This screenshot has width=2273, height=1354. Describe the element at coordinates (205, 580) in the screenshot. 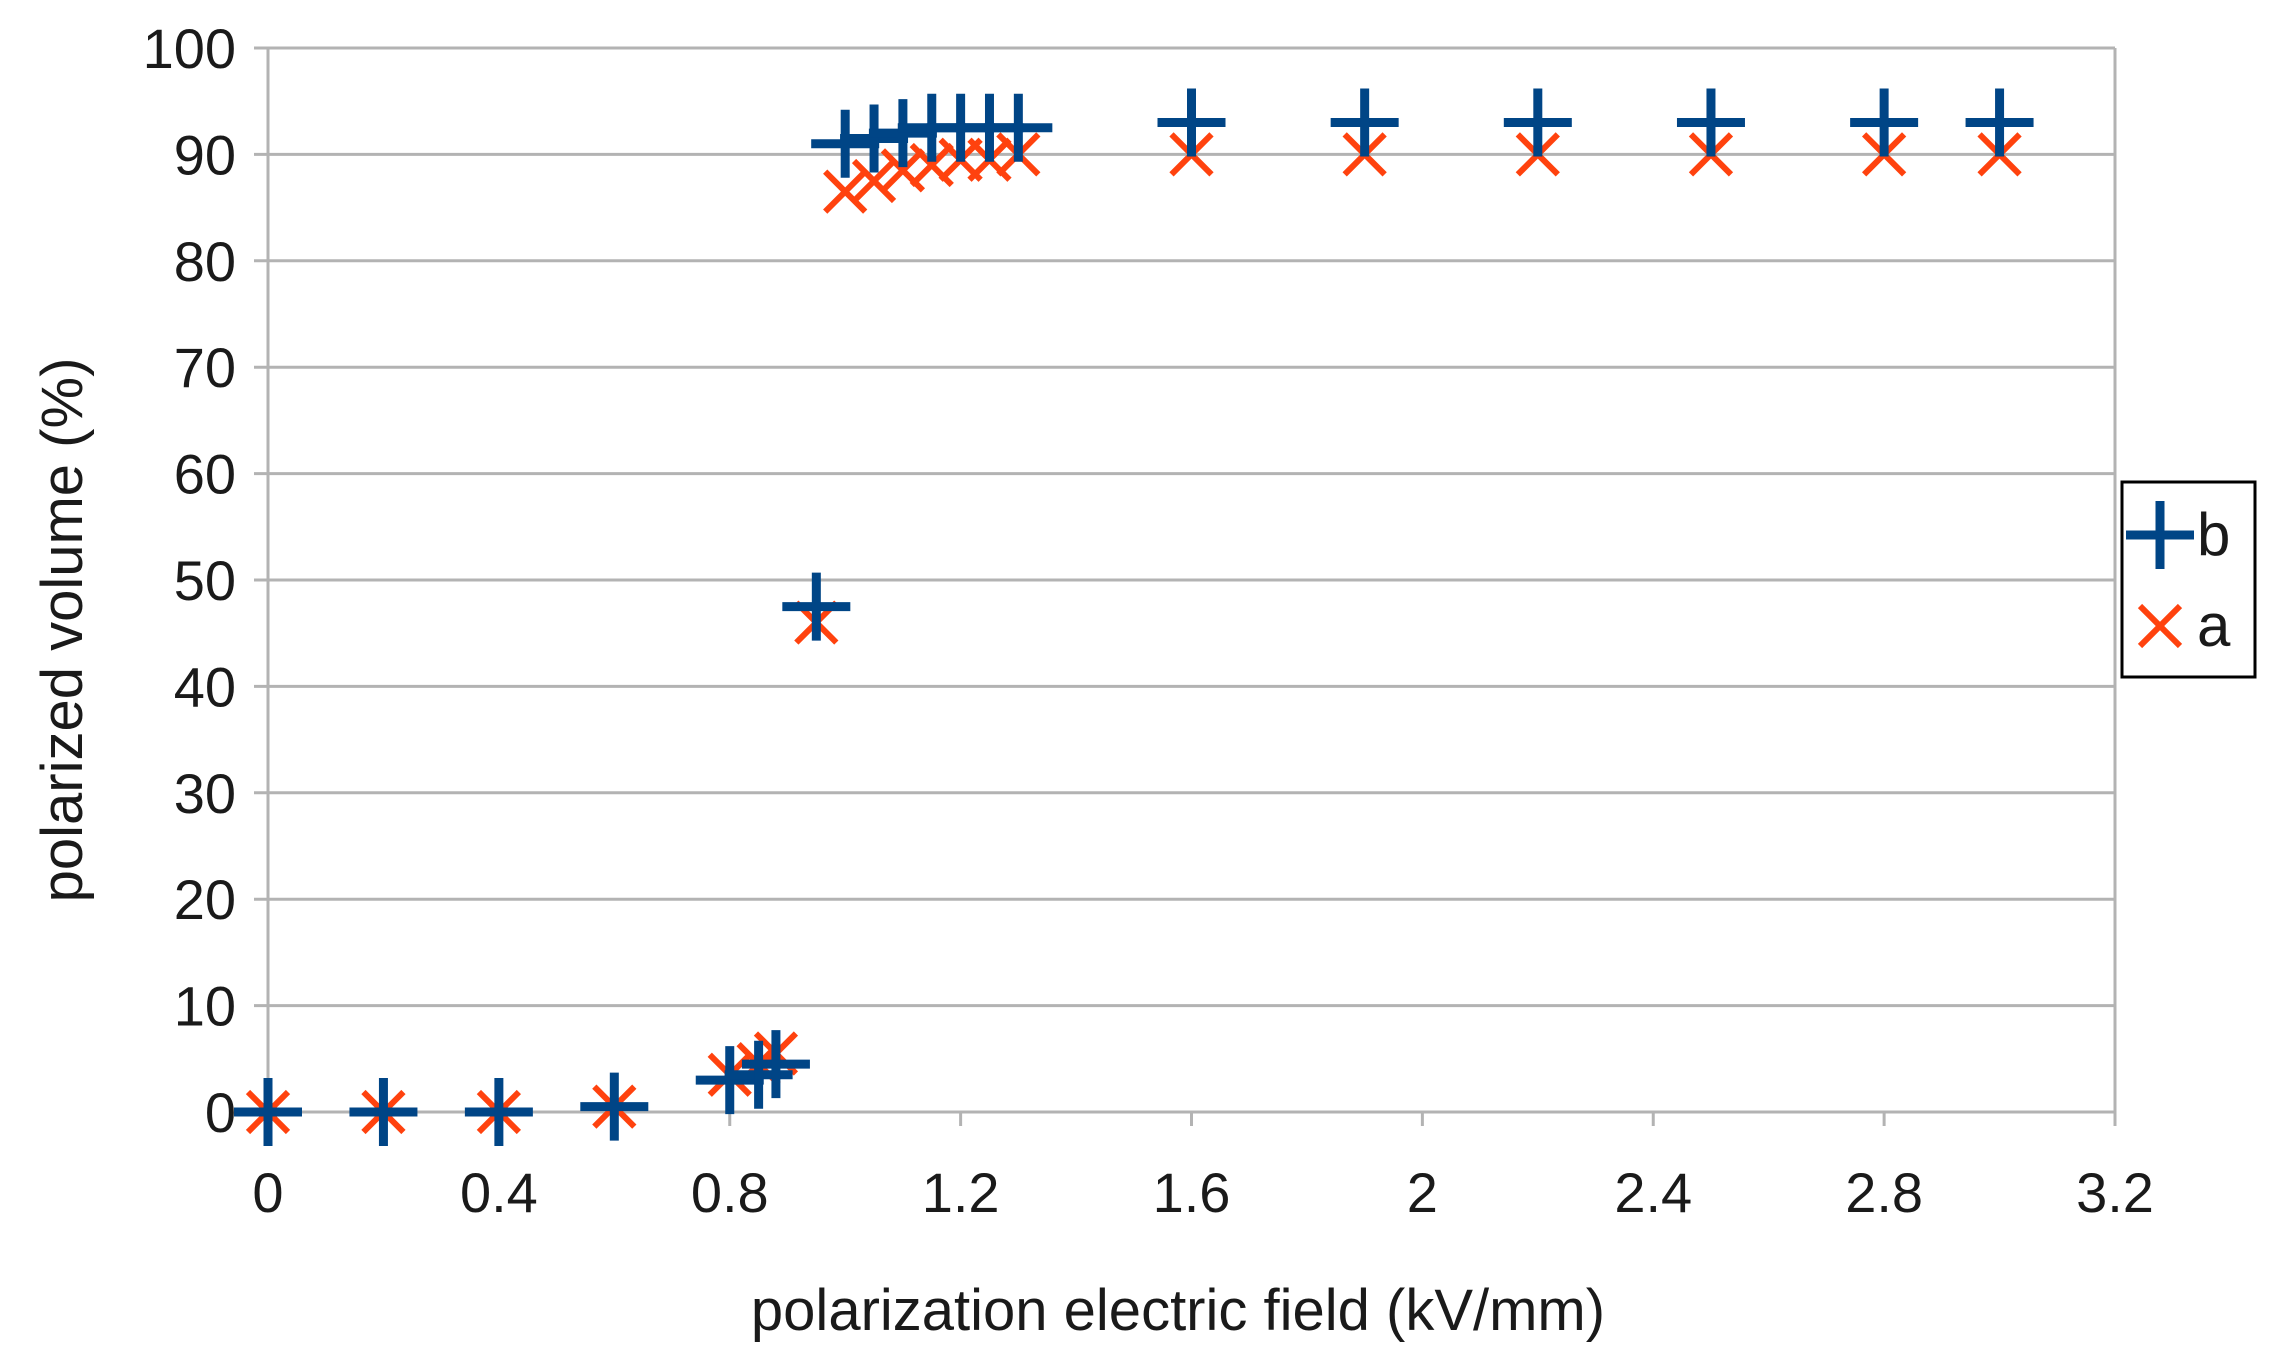

I see `y-tick-label: 50` at that location.